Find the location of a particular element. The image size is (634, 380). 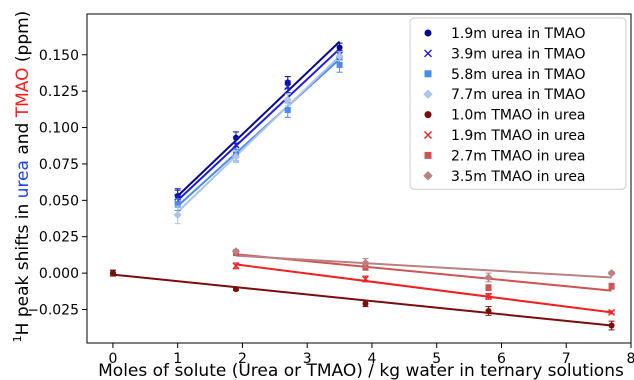

legend-entry: 5.8m urea in TMAO is located at coordinates (505, 75).